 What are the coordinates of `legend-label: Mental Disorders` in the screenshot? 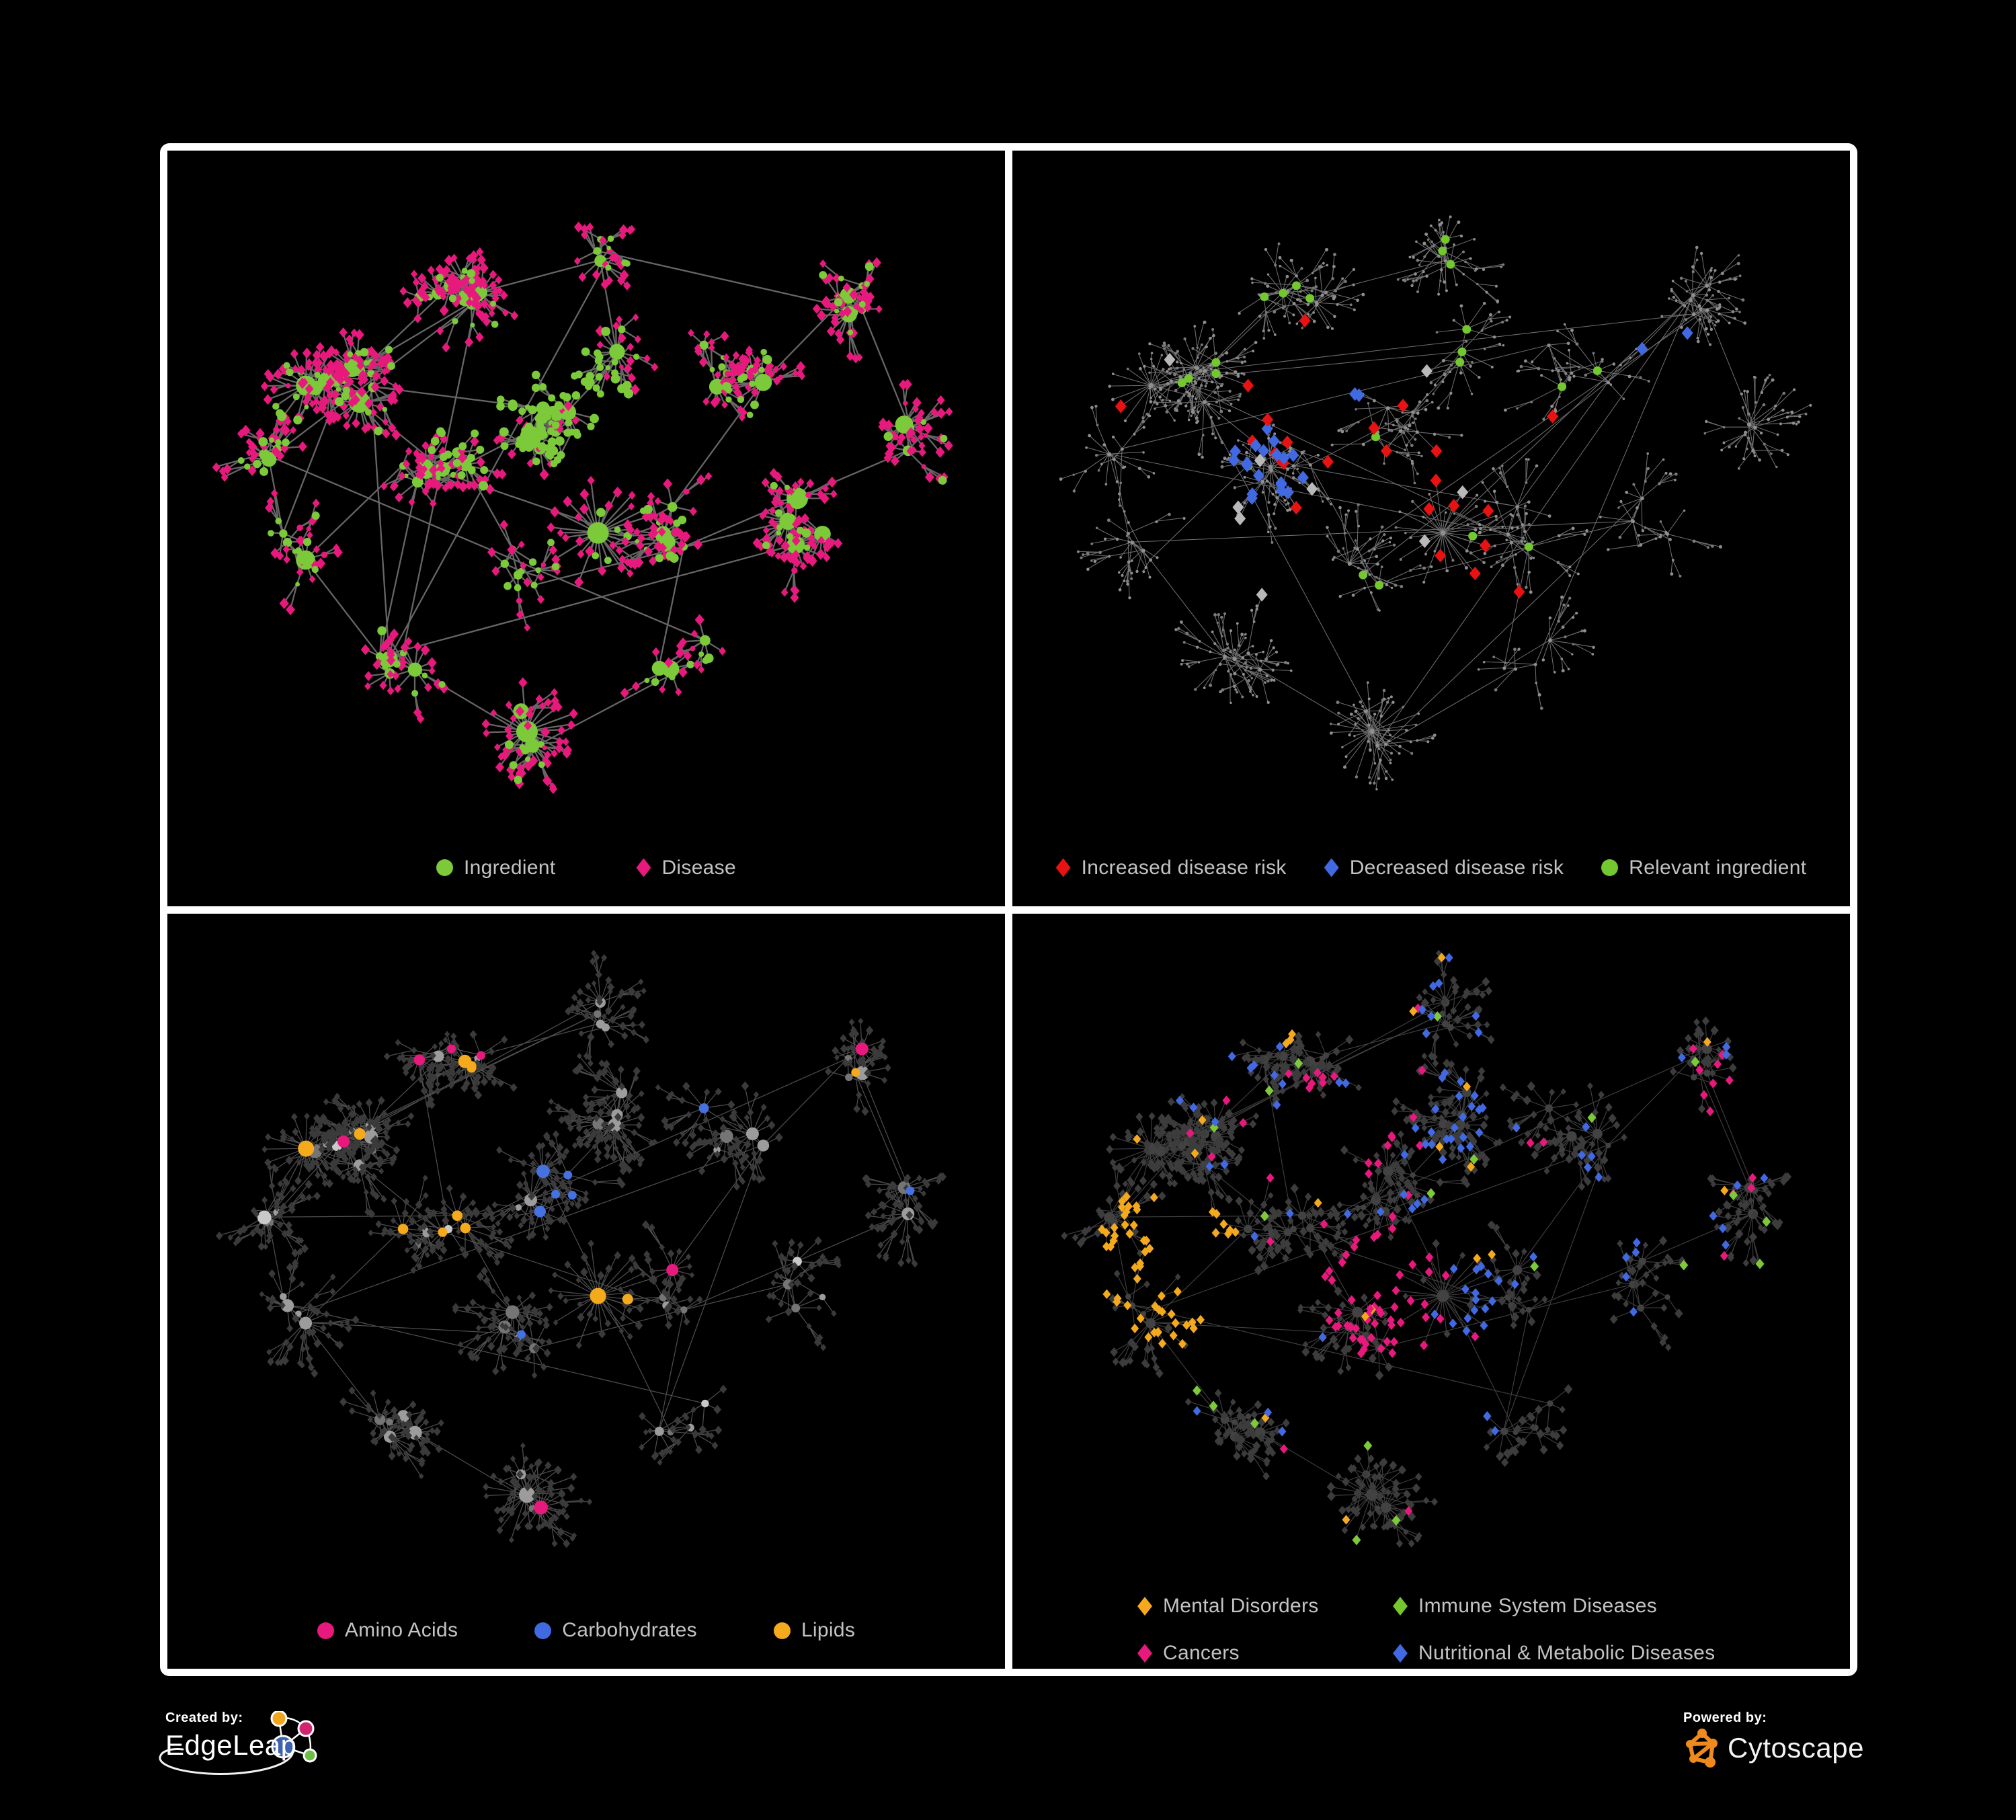 It's located at (1241, 1606).